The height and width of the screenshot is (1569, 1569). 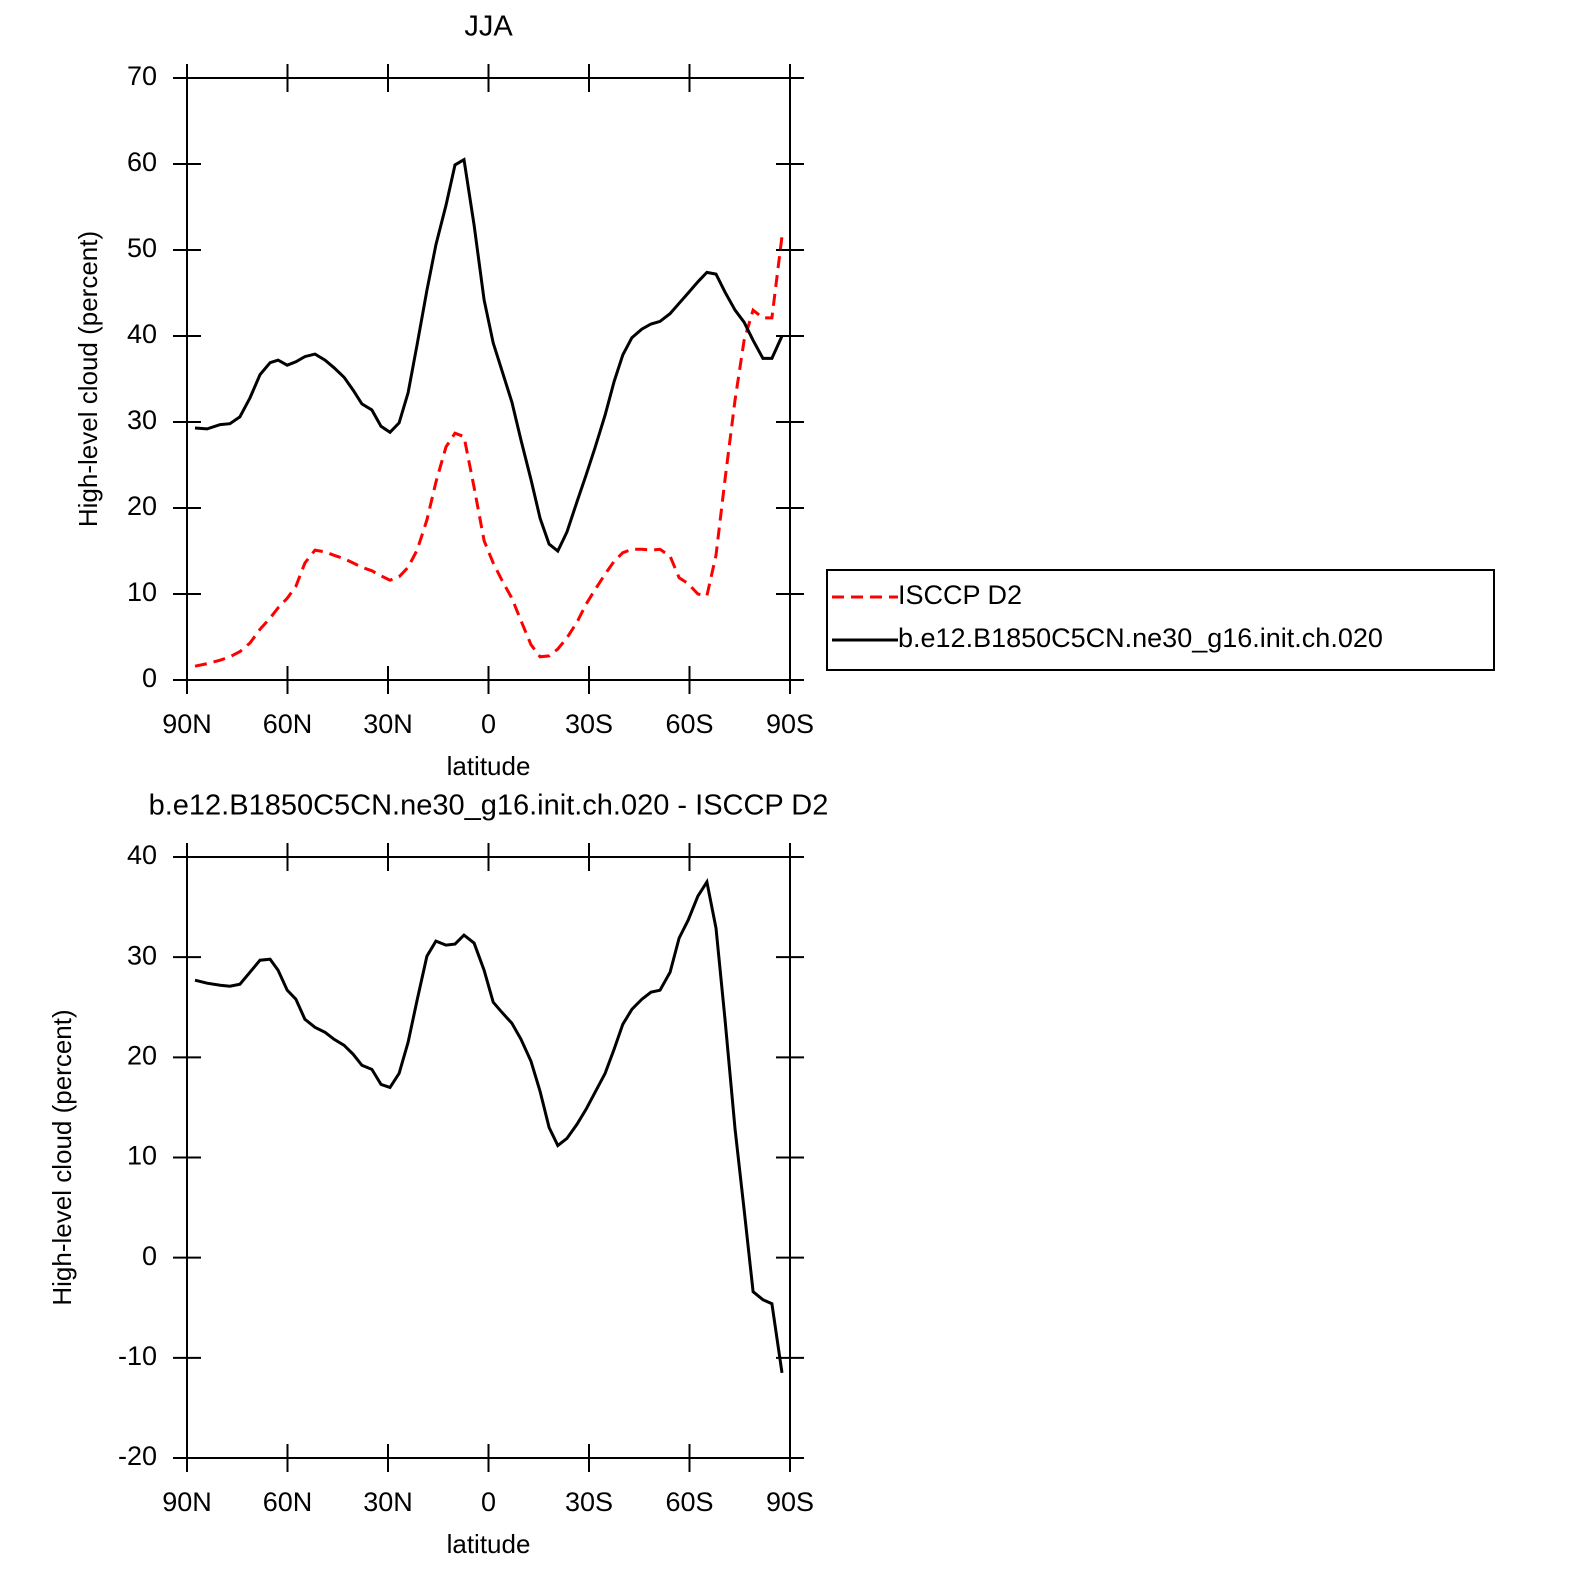 What do you see at coordinates (142, 248) in the screenshot?
I see `y-tick-label: 50` at bounding box center [142, 248].